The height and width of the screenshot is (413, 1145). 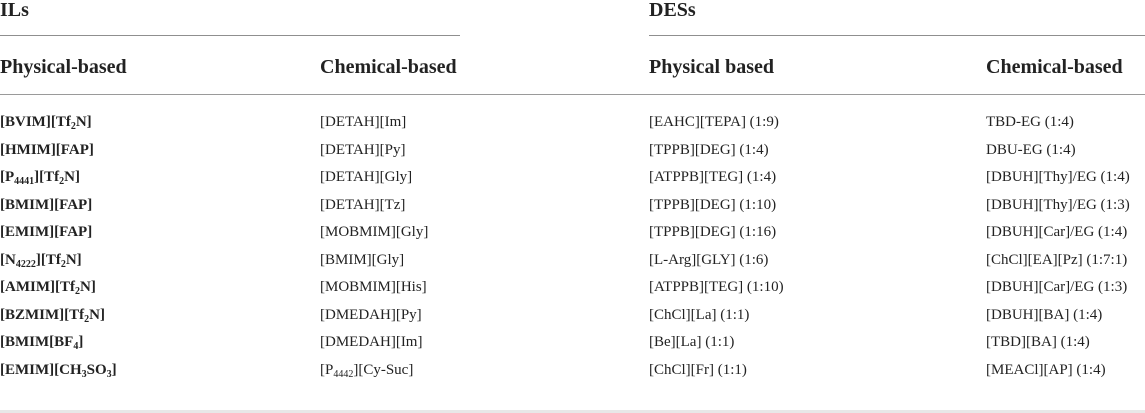 I want to click on cell-text: SO, so click(x=96, y=369).